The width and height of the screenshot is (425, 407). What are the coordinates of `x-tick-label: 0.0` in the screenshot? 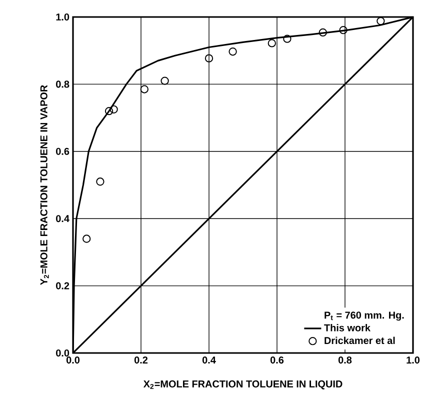 It's located at (73, 360).